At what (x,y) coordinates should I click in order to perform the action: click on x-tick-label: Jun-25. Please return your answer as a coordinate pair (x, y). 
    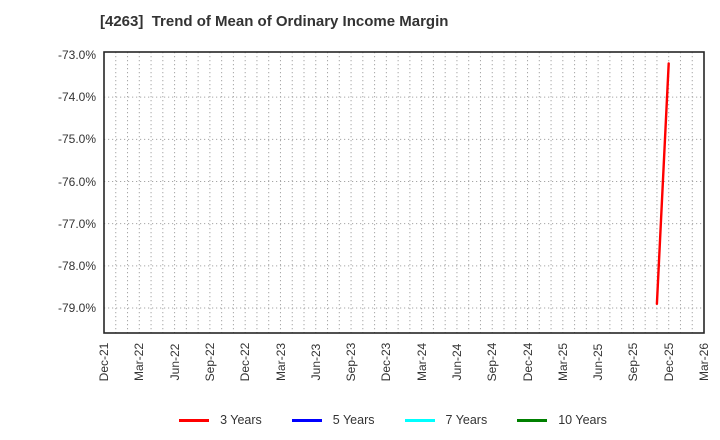
    Looking at the image, I should click on (598, 362).